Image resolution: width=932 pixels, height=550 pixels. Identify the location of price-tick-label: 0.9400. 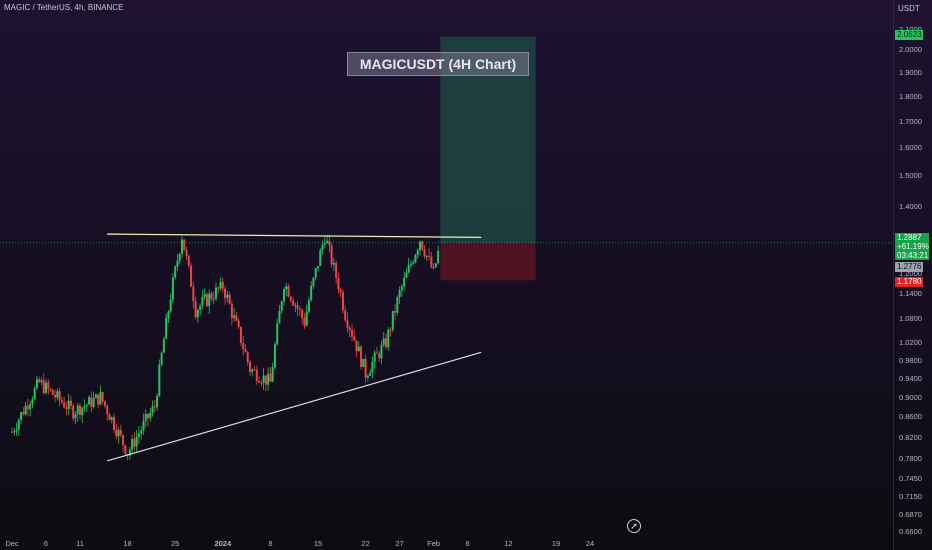
(910, 378).